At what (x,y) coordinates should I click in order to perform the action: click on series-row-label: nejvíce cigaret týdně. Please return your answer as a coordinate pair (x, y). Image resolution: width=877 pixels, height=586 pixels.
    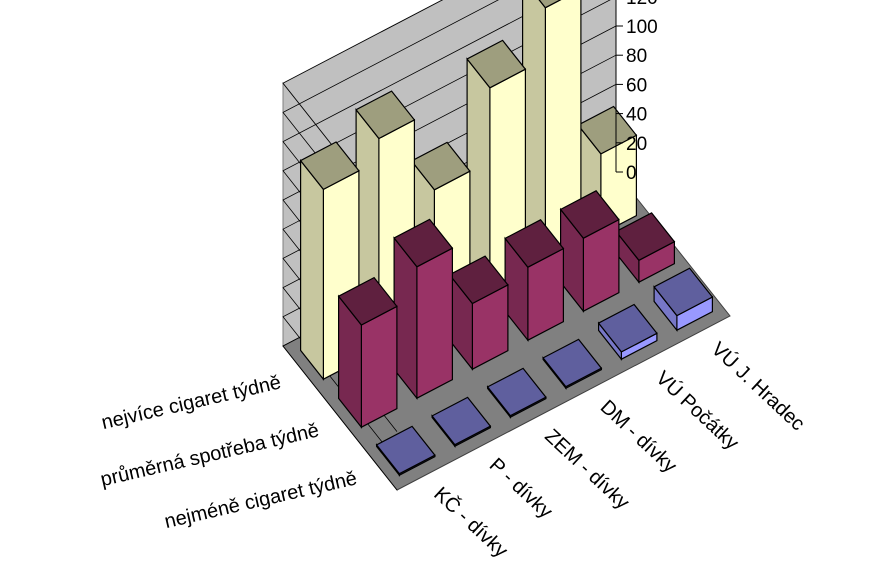
    Looking at the image, I should click on (191, 402).